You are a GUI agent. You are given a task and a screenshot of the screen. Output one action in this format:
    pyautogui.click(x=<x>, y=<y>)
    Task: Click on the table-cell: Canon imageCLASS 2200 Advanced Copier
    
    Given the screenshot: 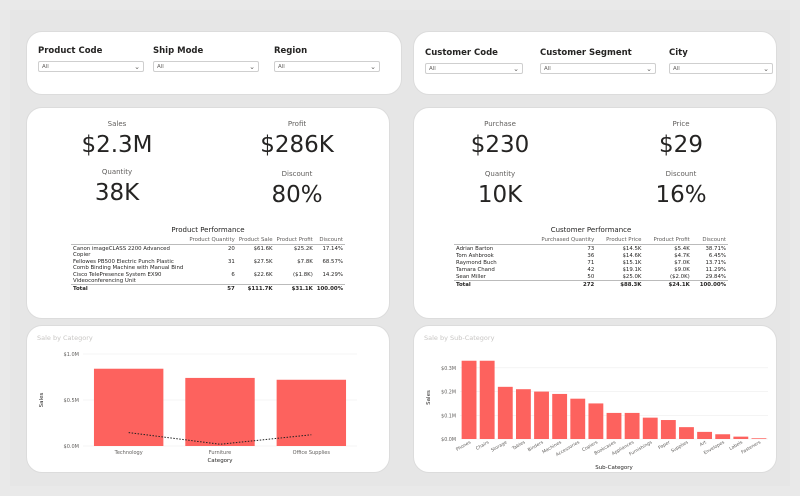 What is the action you would take?
    pyautogui.click(x=121, y=251)
    